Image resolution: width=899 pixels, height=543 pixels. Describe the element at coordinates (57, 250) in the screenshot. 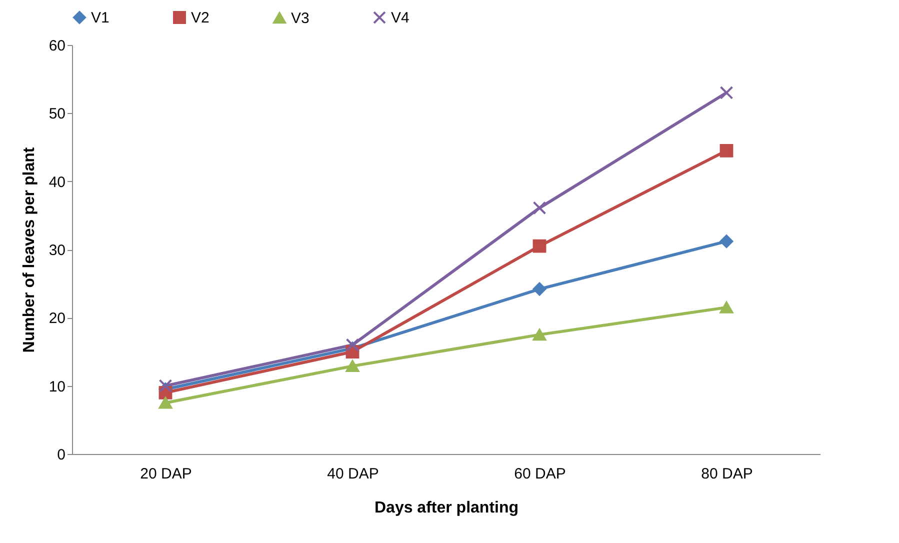

I see `y-tick-label: 30` at that location.